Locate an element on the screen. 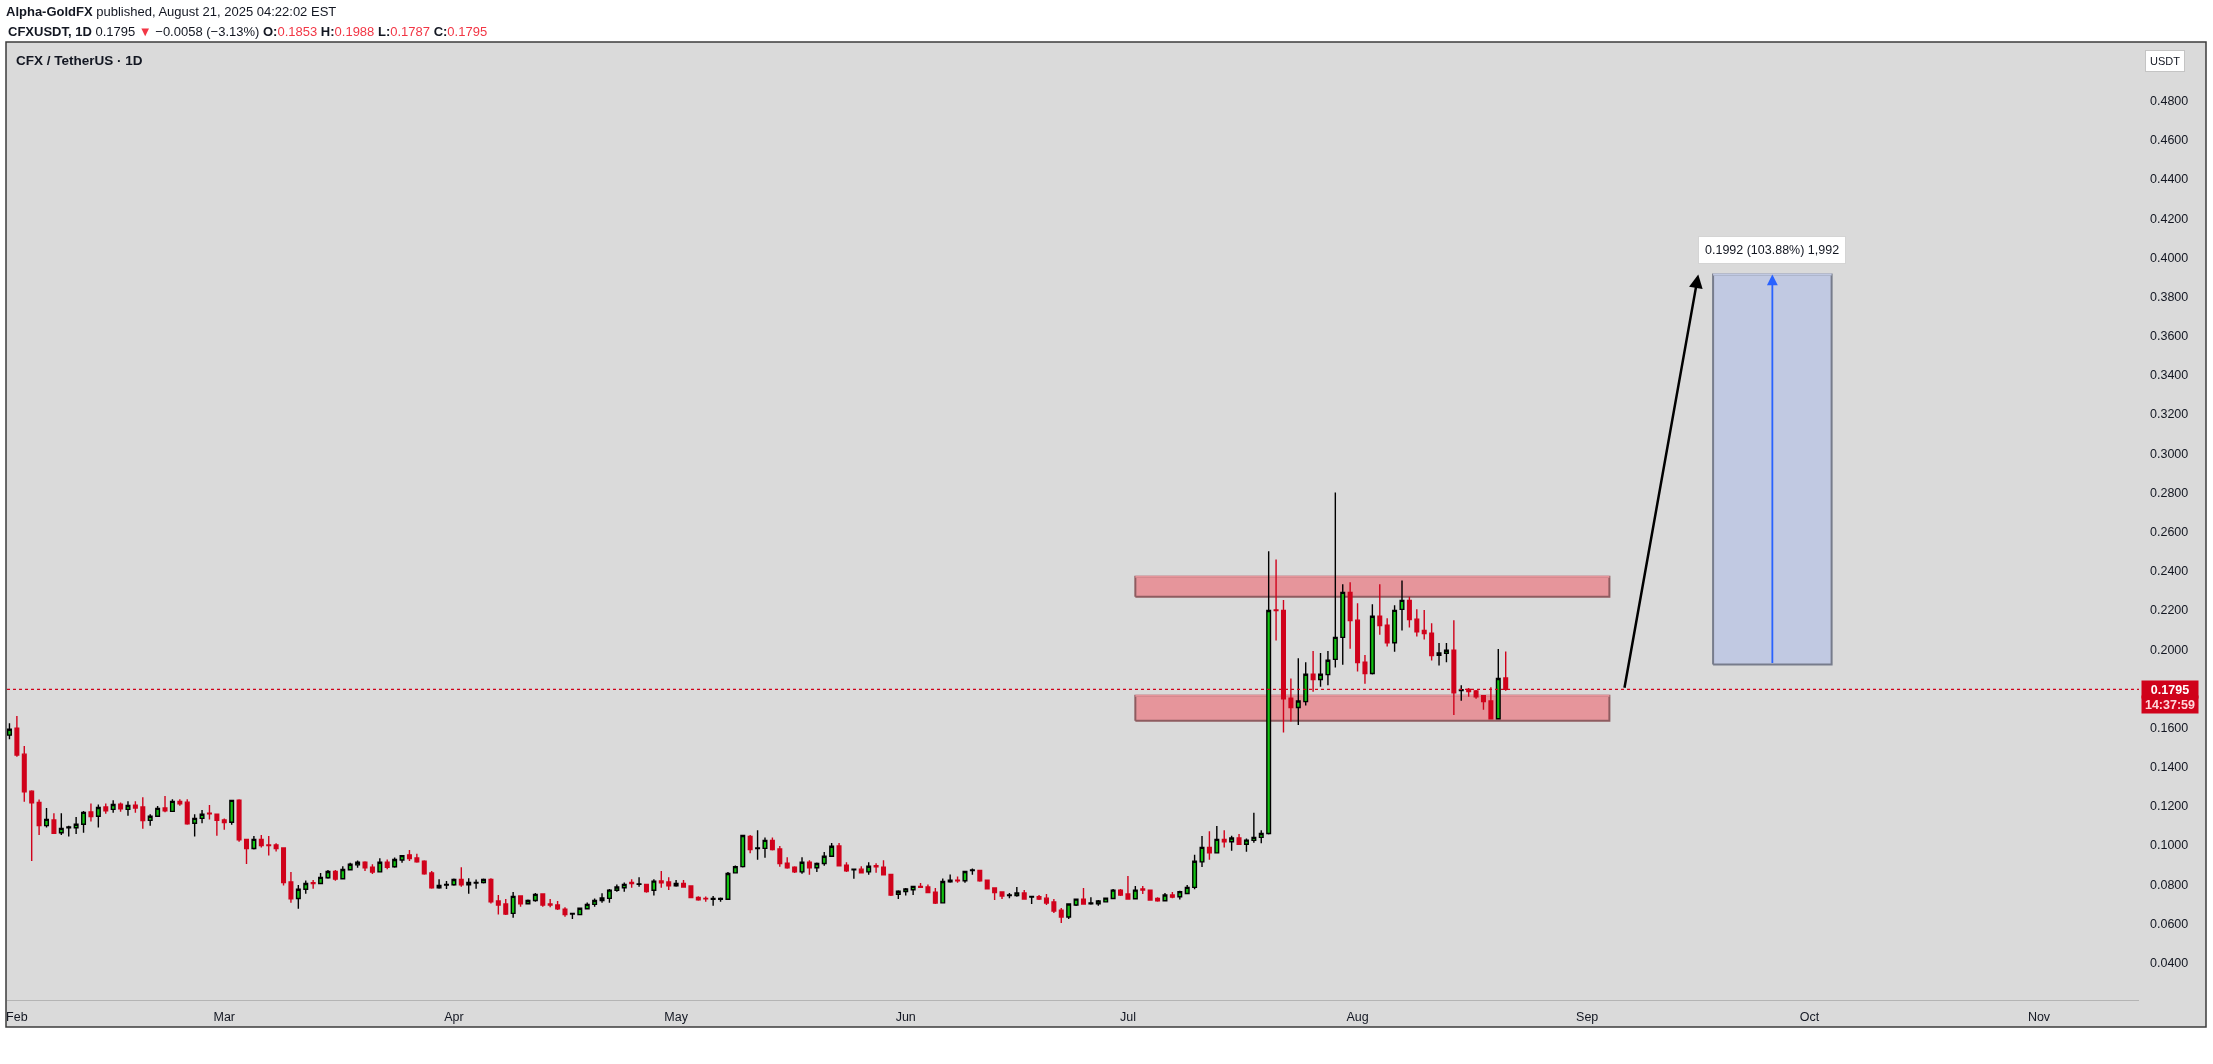 This screenshot has width=2213, height=1064. y-tick-label: 0.1400 is located at coordinates (2169, 767).